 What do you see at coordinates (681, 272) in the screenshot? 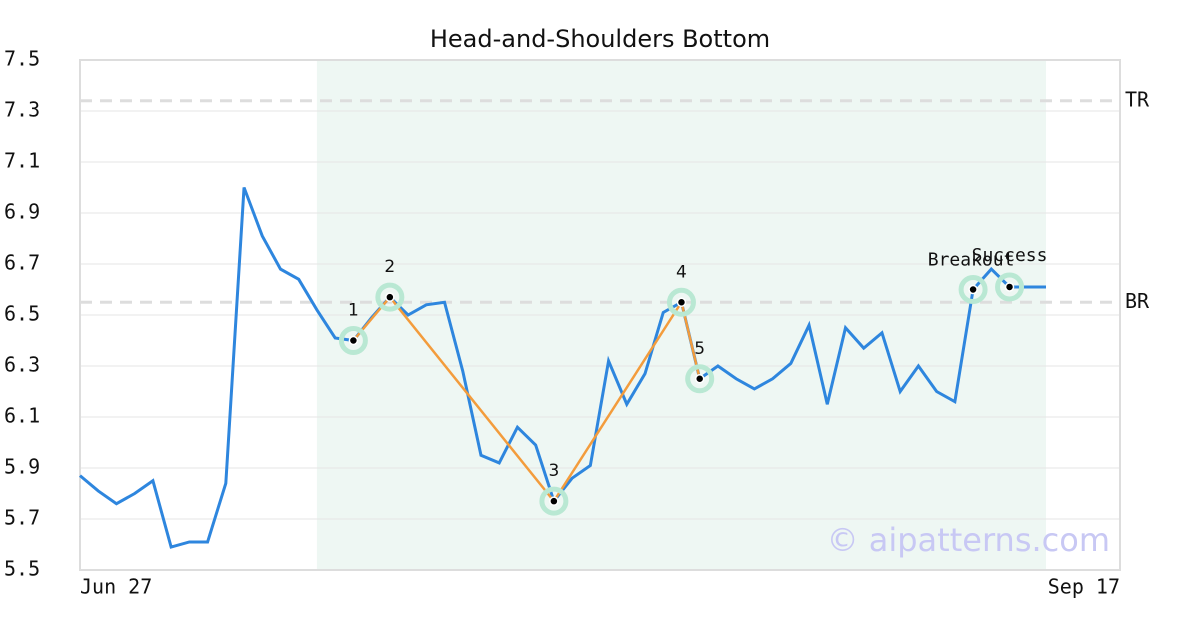
I see `pattern-label: 4` at bounding box center [681, 272].